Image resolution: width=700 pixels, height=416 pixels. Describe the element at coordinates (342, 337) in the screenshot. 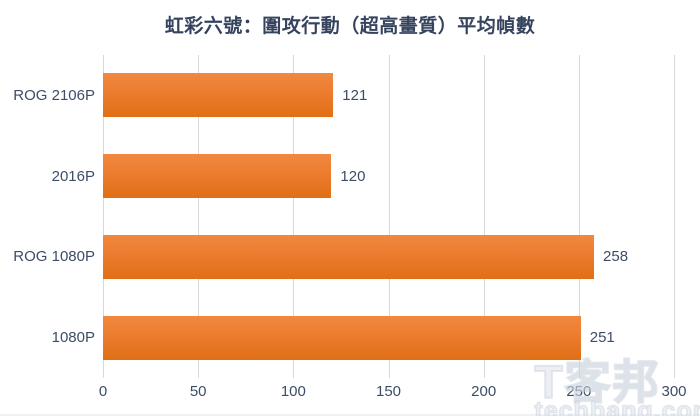

I see `bar-1080p` at that location.